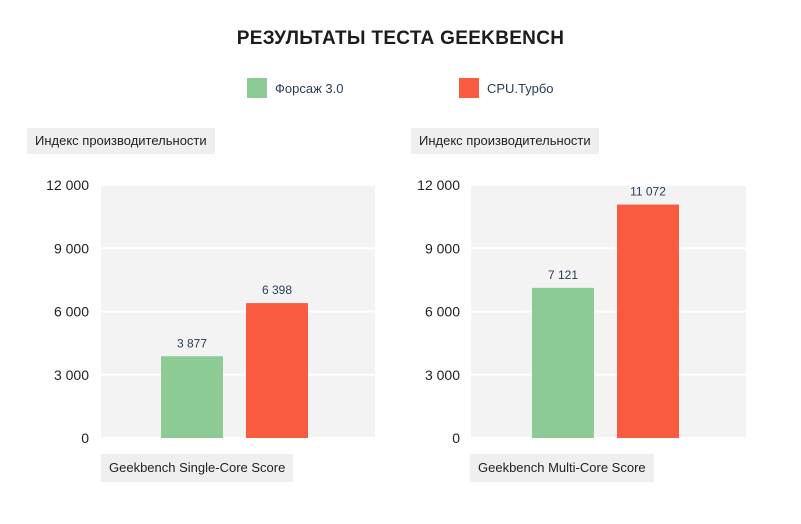  I want to click on legend-swatch-cpu-turbo, so click(469, 88).